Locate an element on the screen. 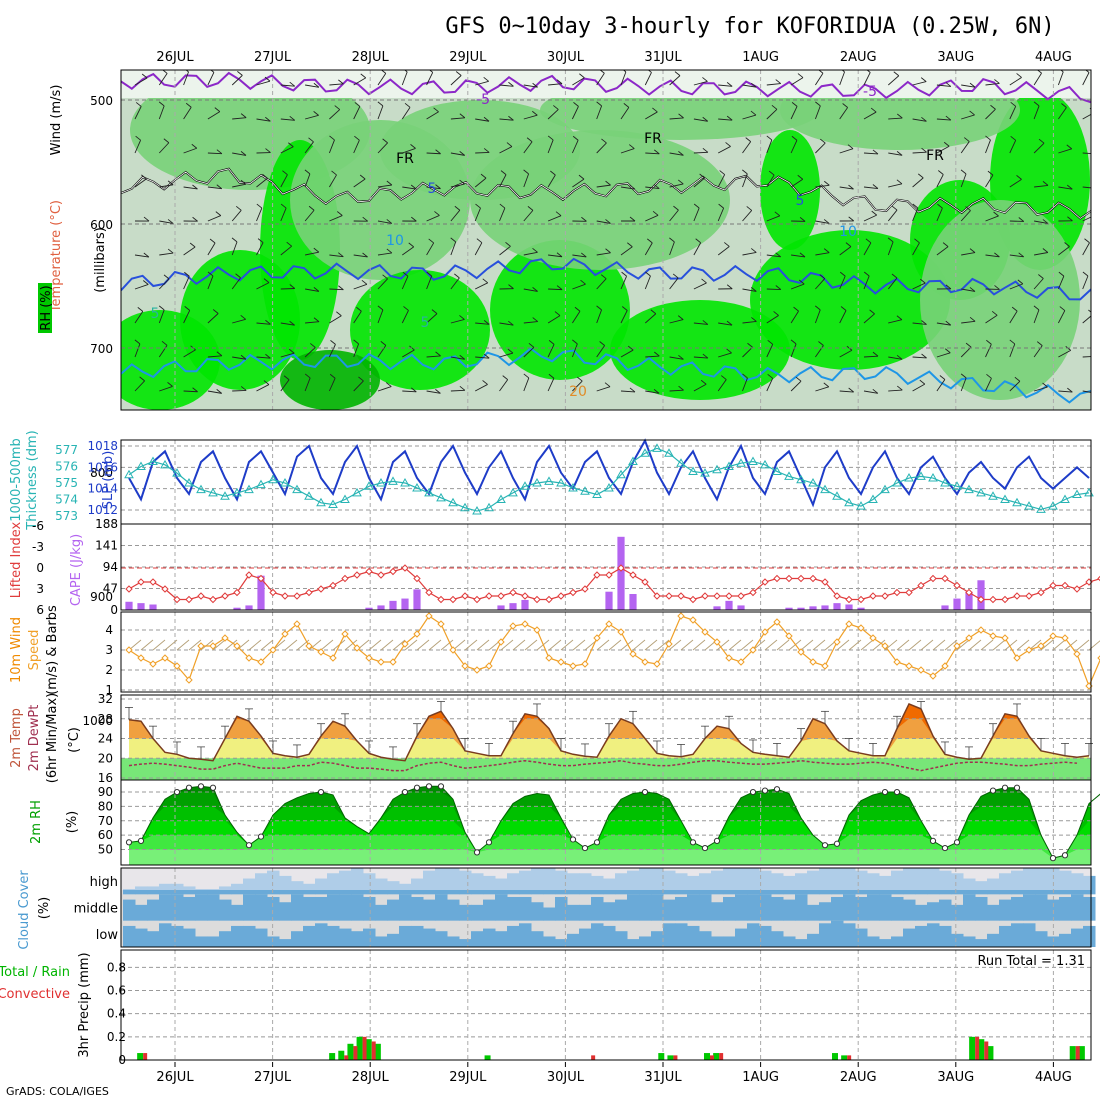  thick-ylabel-2: 1000-500mb is located at coordinates (16, 480).